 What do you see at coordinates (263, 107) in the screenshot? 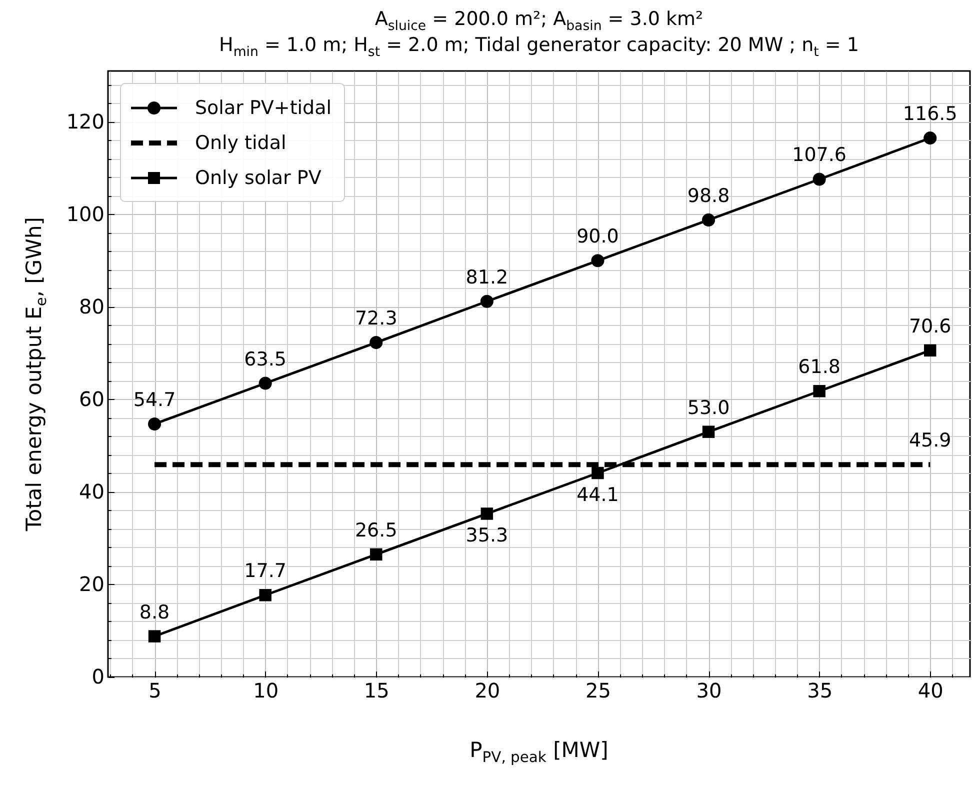
I see `legend-label: Solar PV+tidal` at bounding box center [263, 107].